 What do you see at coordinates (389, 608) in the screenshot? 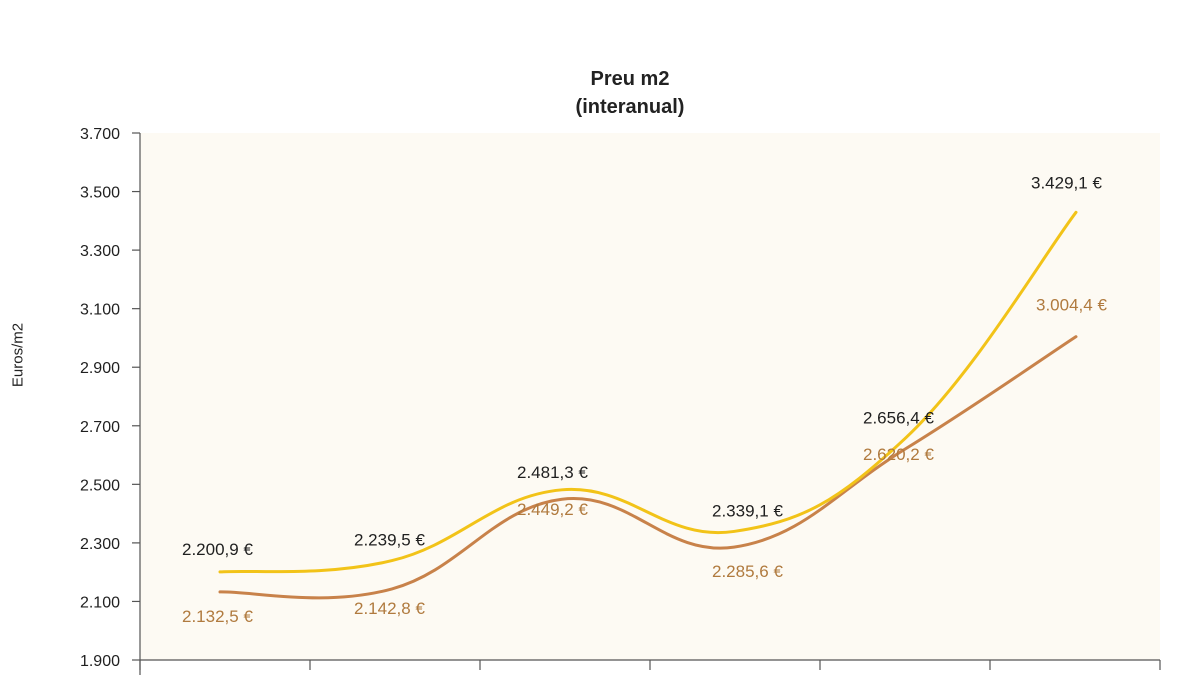
I see `data-label: 2.142,8 €` at bounding box center [389, 608].